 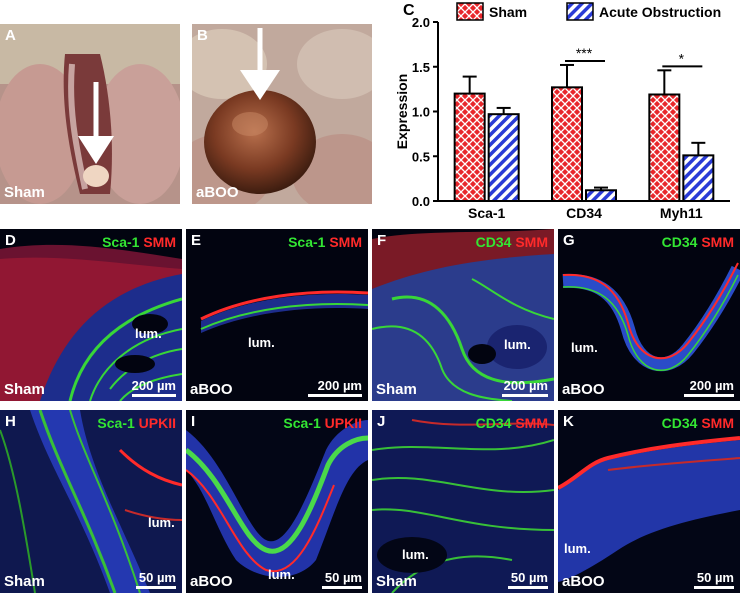 I want to click on panel-i-scalebar: 50 µm, so click(x=342, y=579).